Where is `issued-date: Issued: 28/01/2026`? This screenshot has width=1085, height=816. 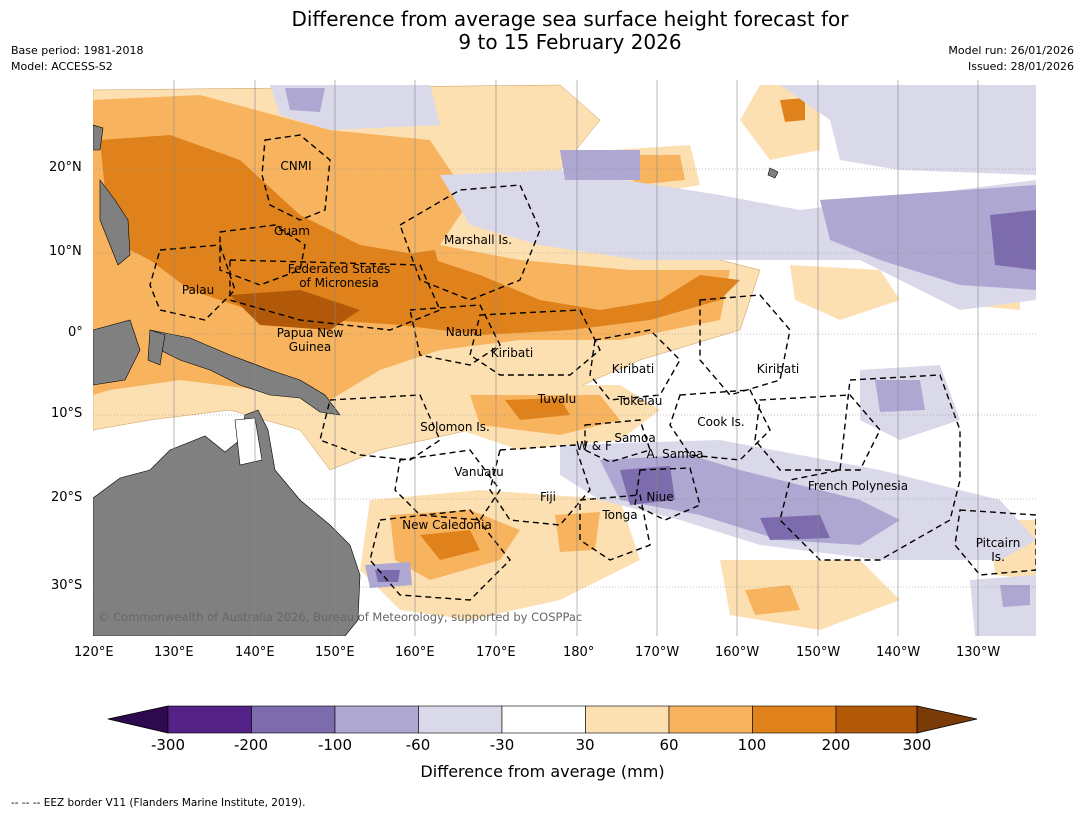 issued-date: Issued: 28/01/2026 is located at coordinates (1020, 66).